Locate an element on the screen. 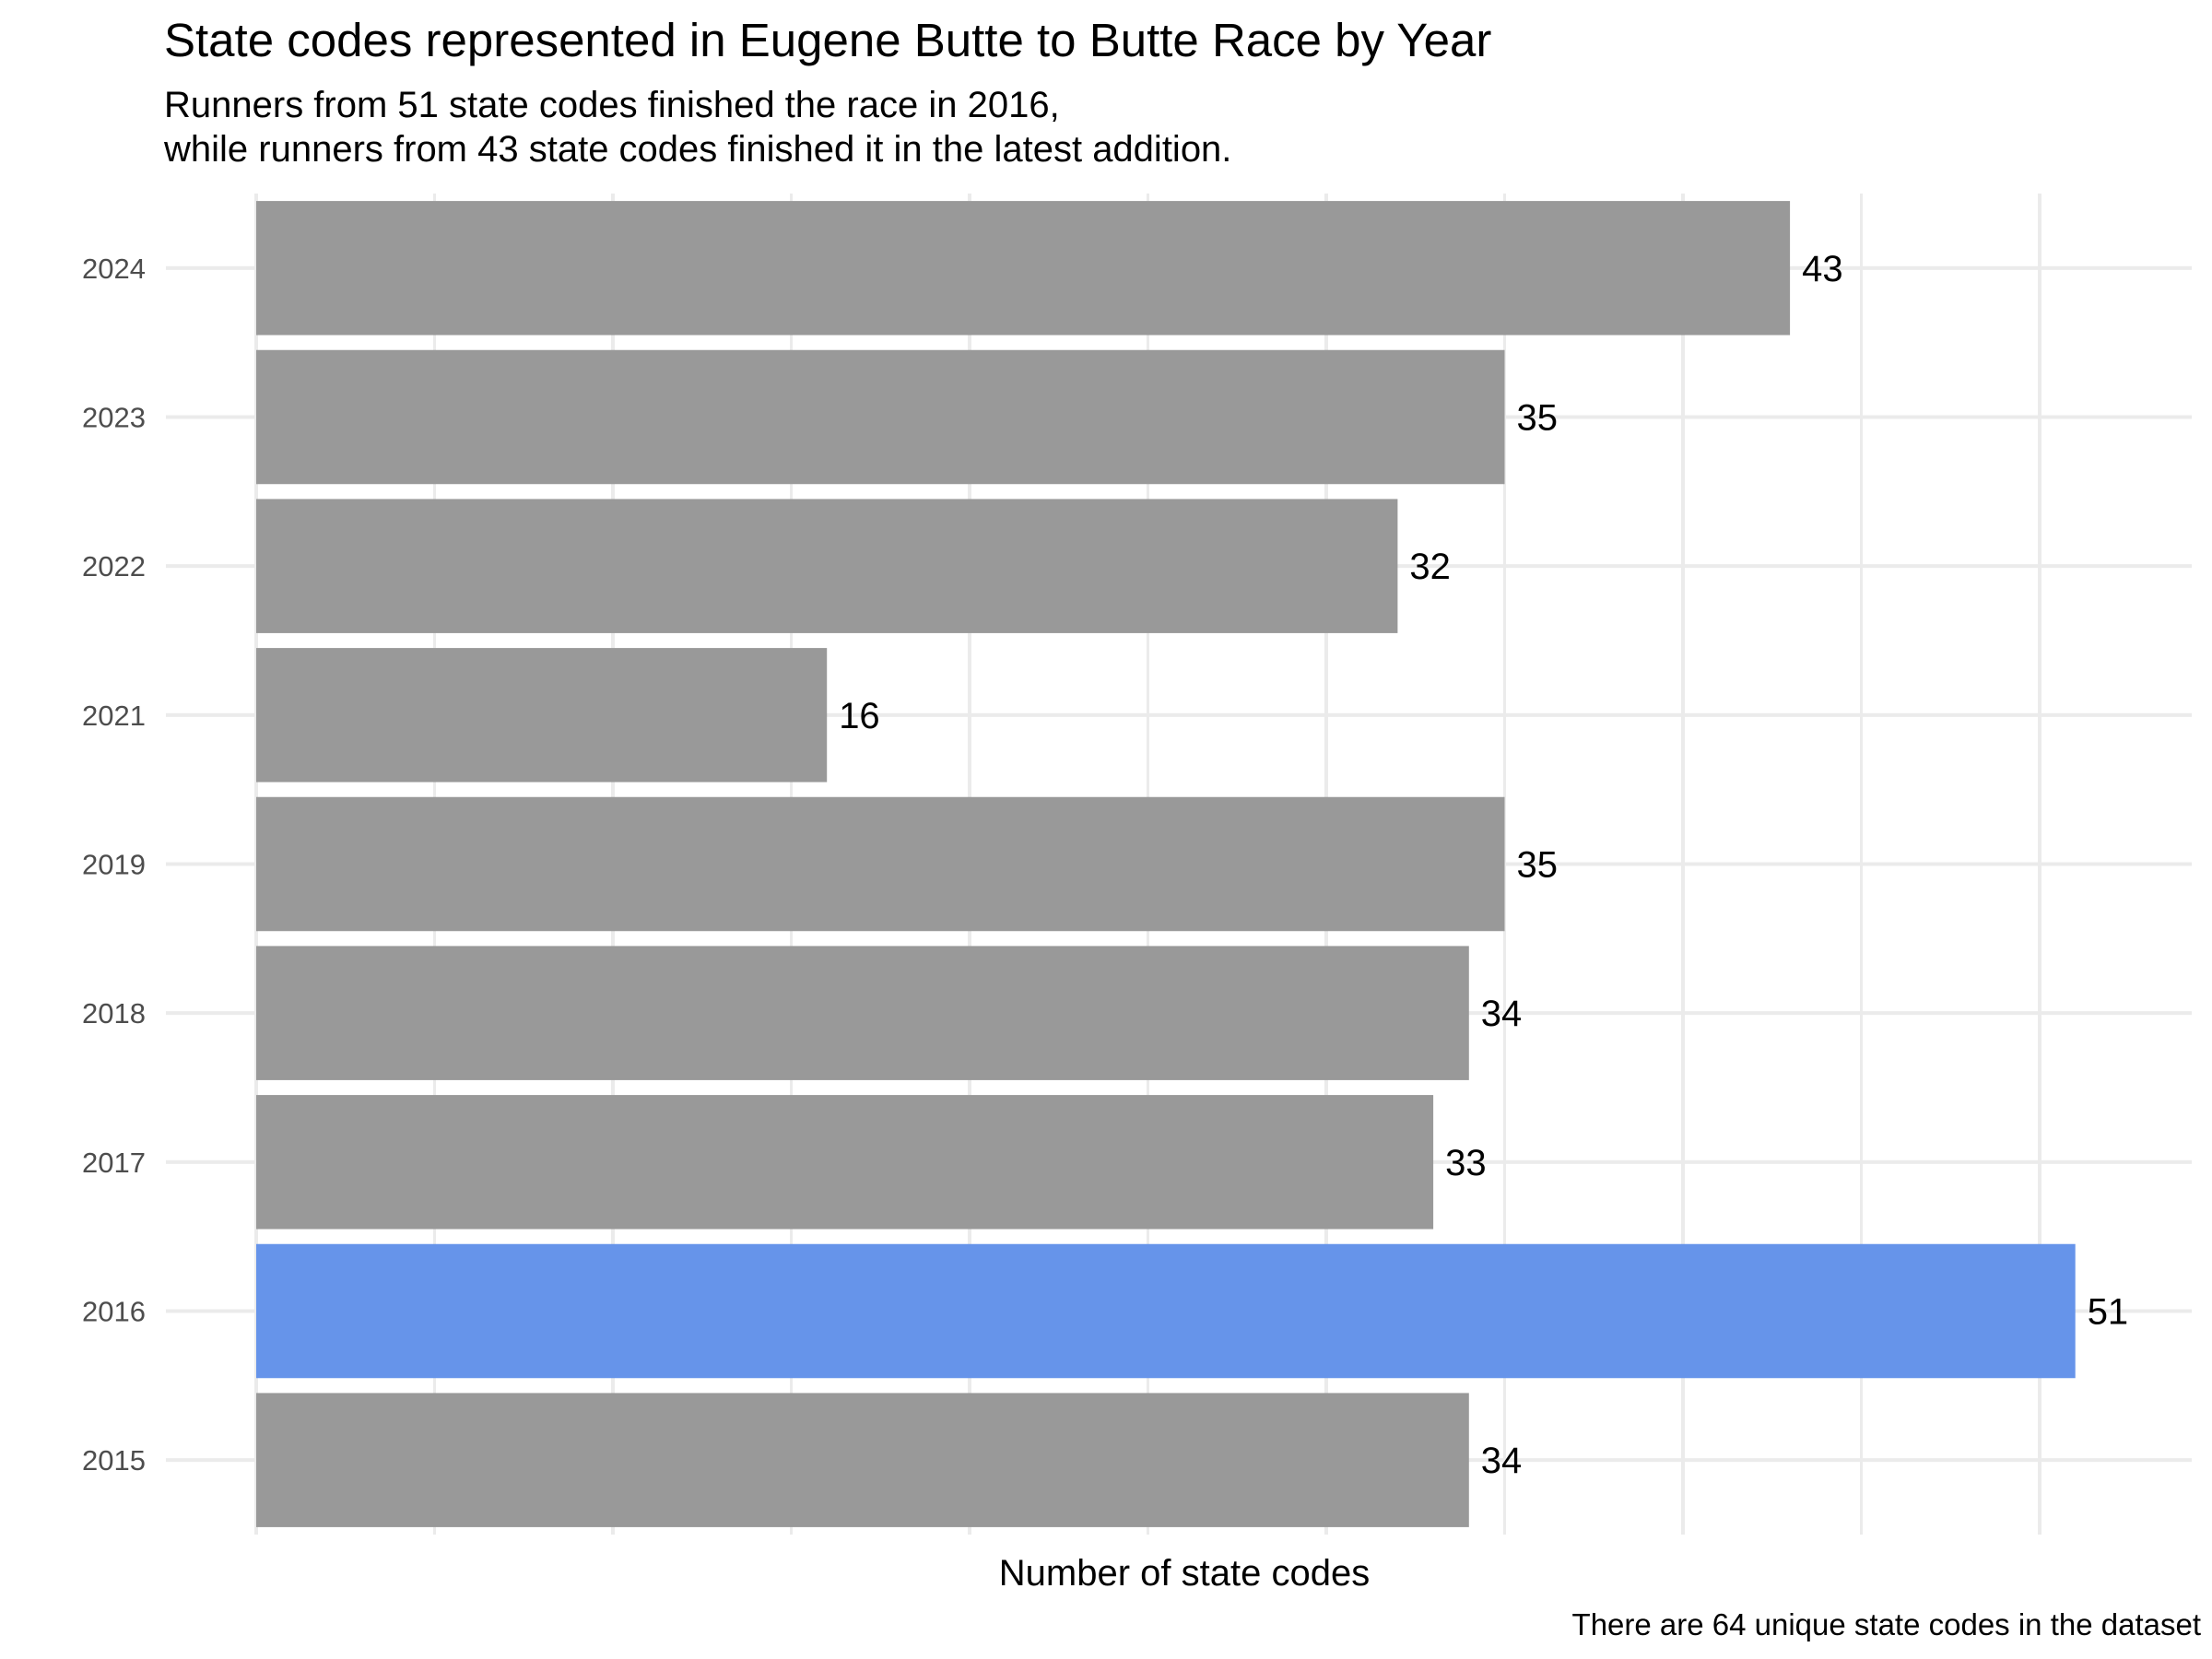 This screenshot has height=1659, width=2212. value-label-2024: 43 is located at coordinates (1822, 269).